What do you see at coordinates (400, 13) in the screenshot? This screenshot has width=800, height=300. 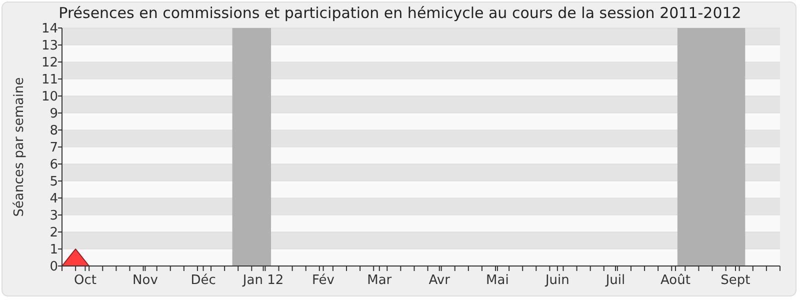 I see `chart-title: Présences en commissions et participation en hémicycle au cours de la session 2011-2012` at bounding box center [400, 13].